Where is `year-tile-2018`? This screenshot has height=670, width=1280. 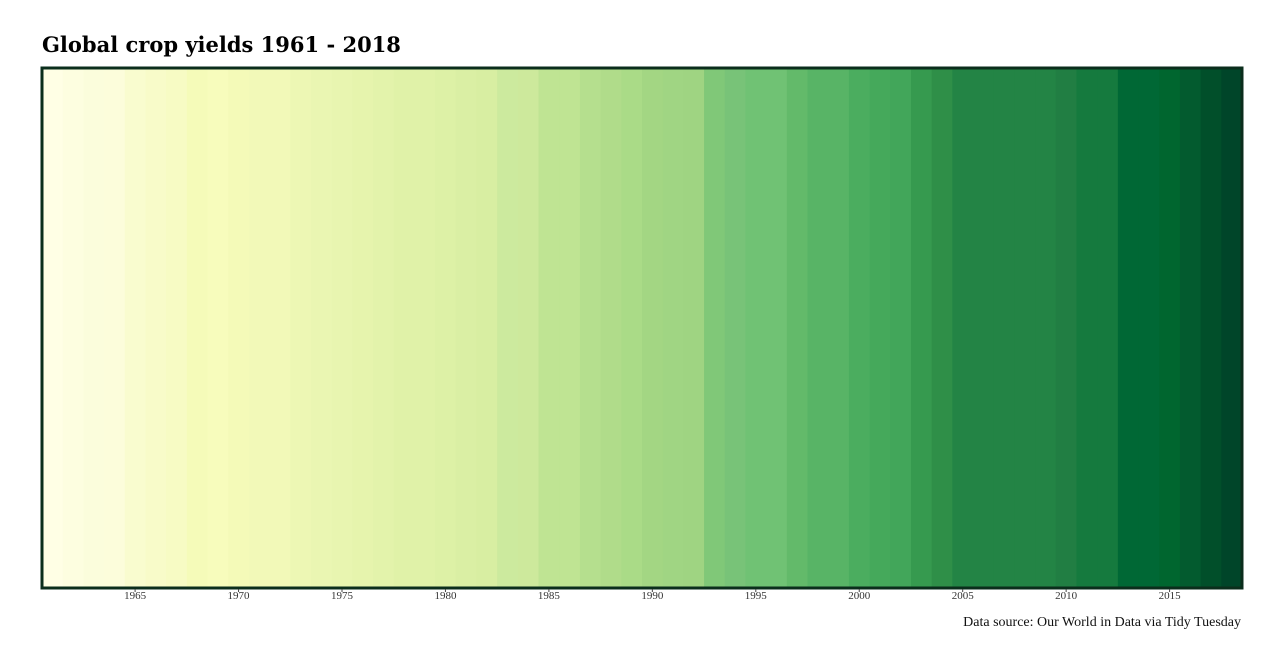
year-tile-2018 is located at coordinates (1232, 328).